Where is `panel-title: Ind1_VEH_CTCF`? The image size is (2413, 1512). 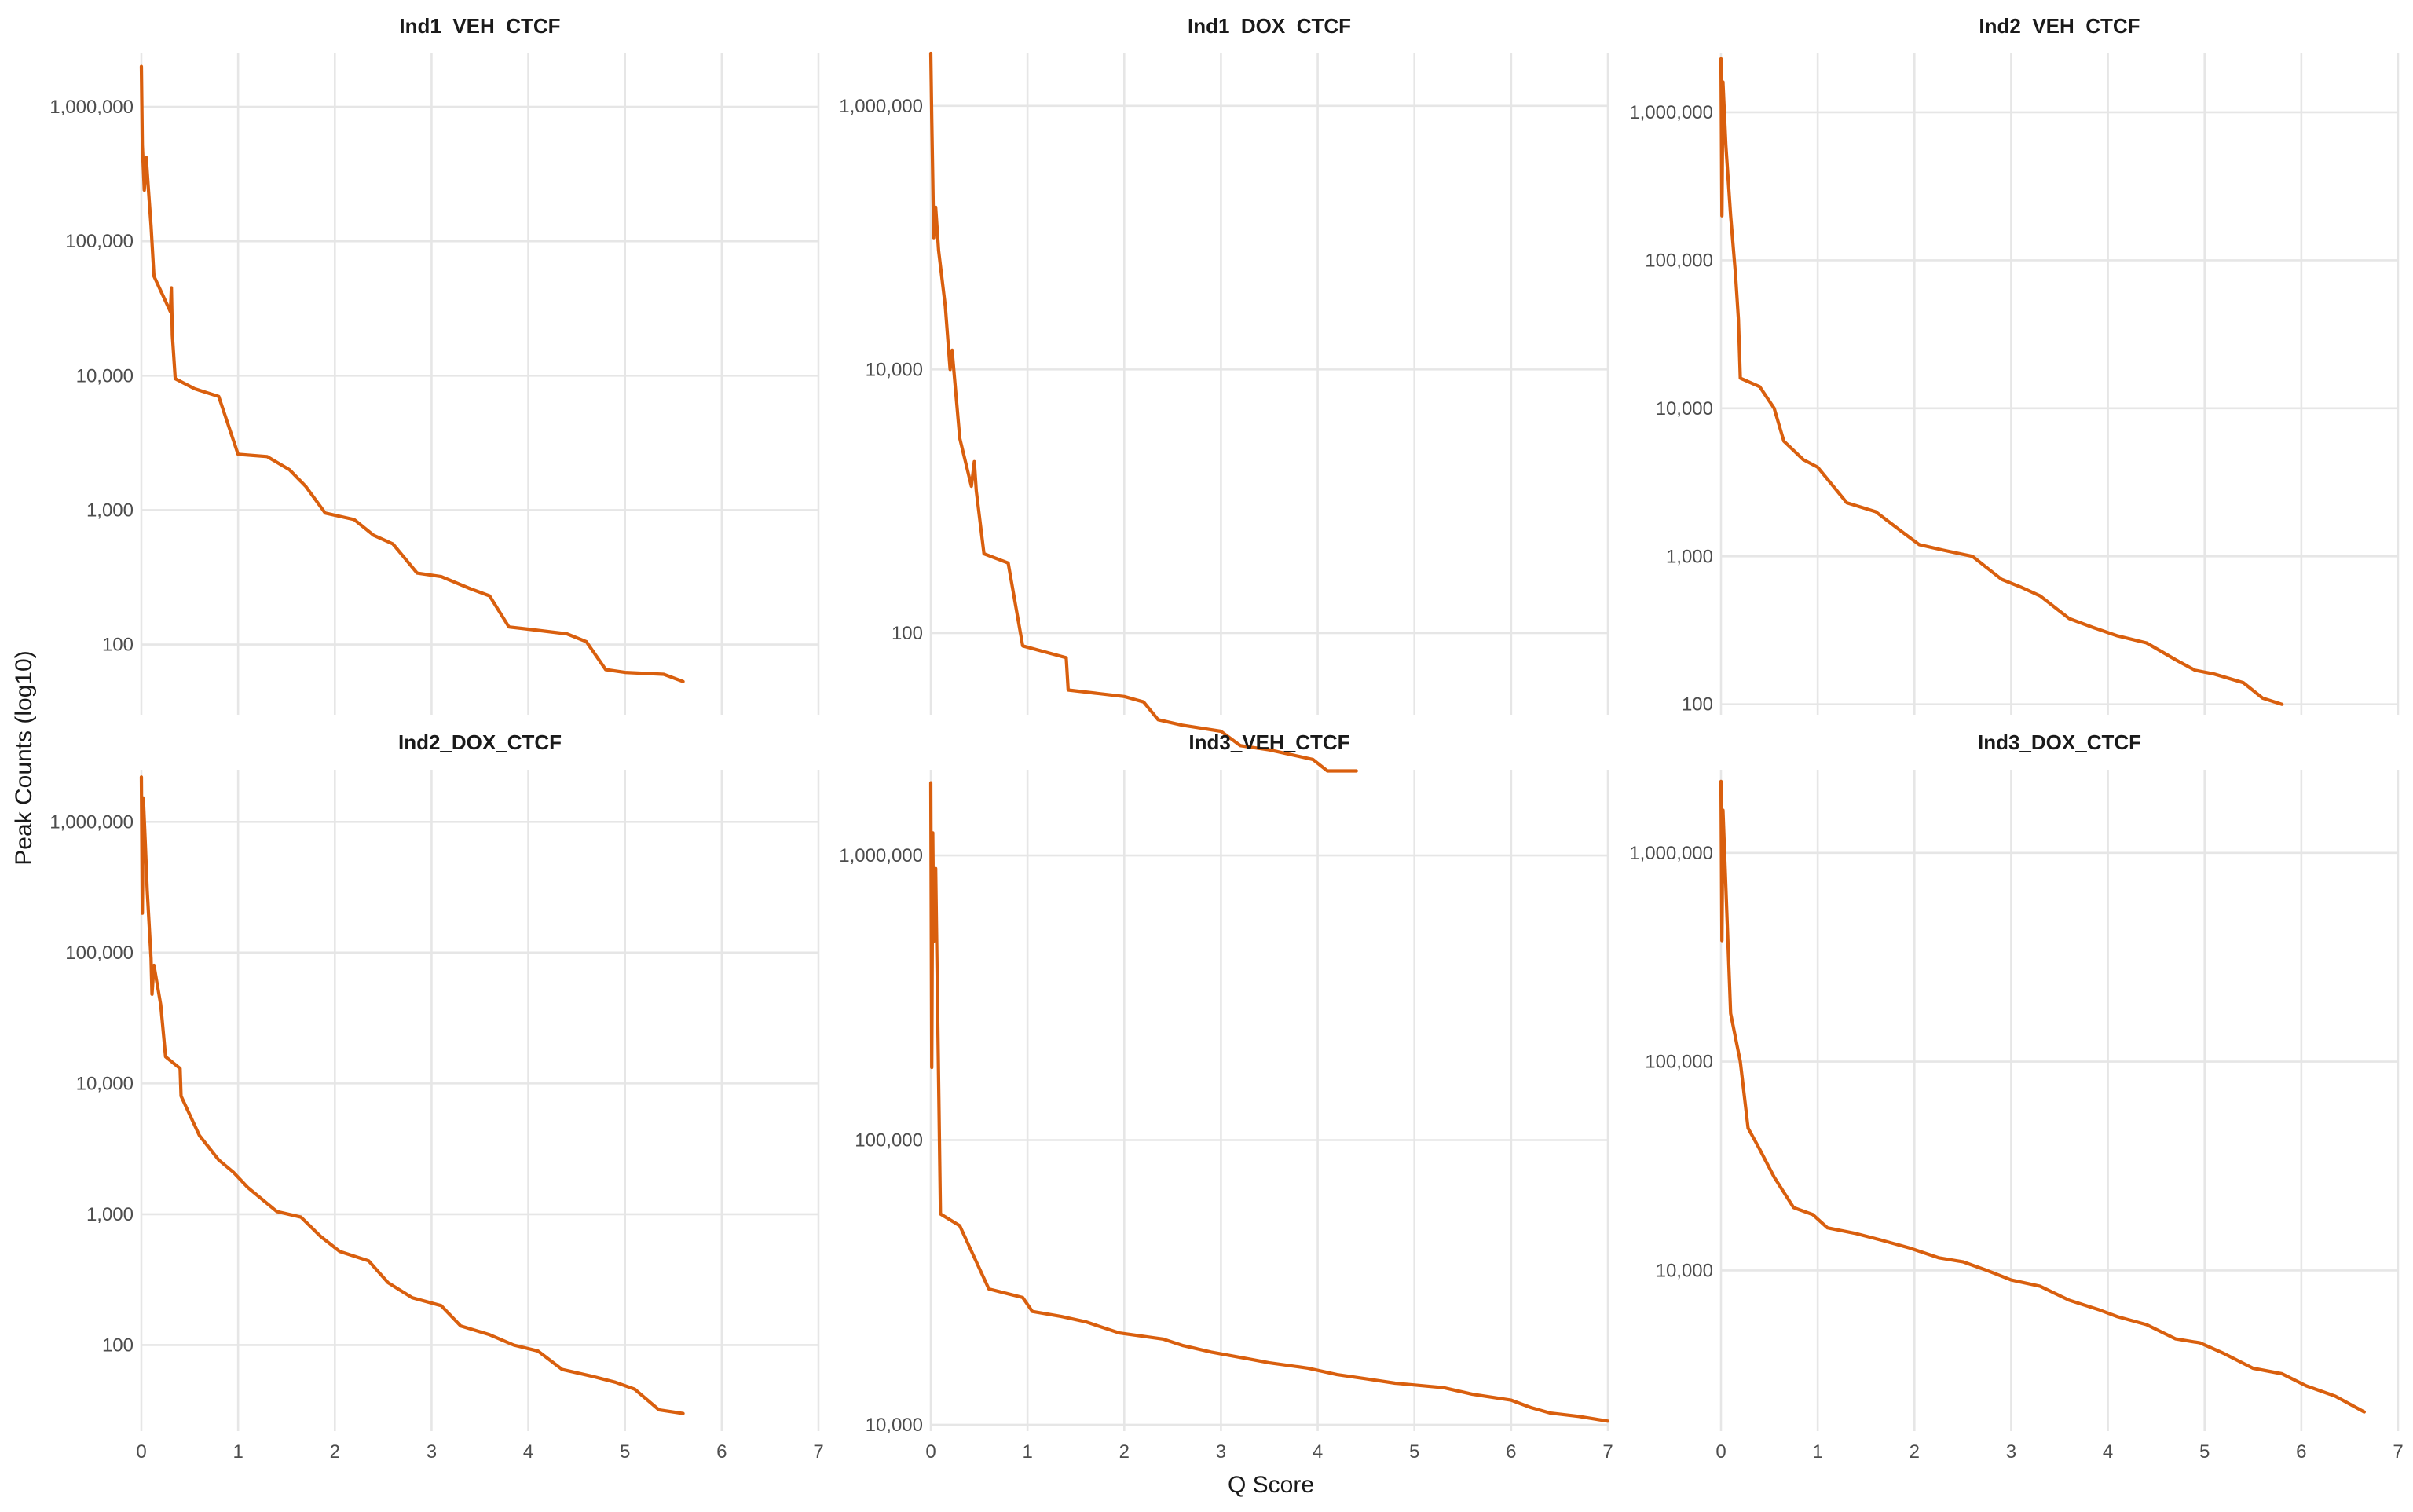
panel-title: Ind1_VEH_CTCF is located at coordinates (480, 26).